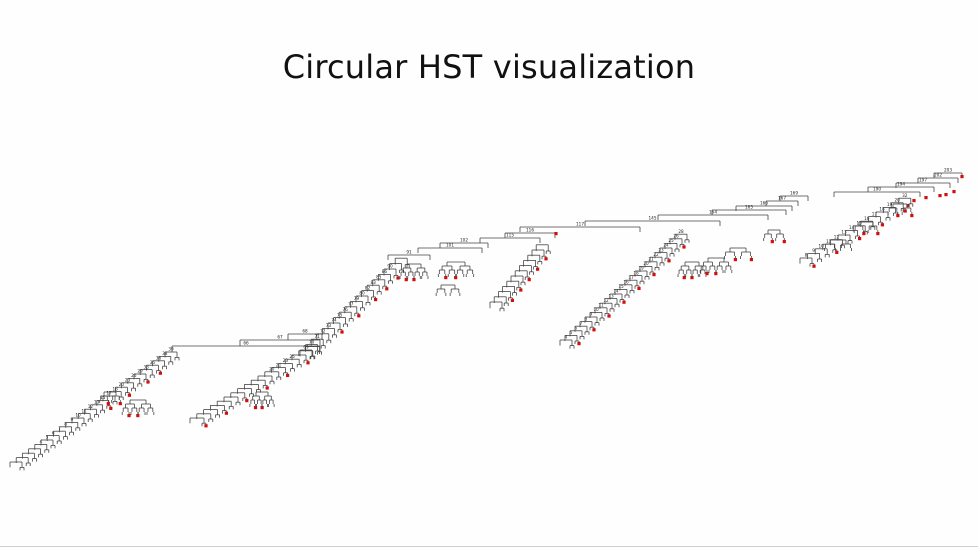 The height and width of the screenshot is (550, 978). I want to click on cascade-node-label: 83, so click(374, 282).